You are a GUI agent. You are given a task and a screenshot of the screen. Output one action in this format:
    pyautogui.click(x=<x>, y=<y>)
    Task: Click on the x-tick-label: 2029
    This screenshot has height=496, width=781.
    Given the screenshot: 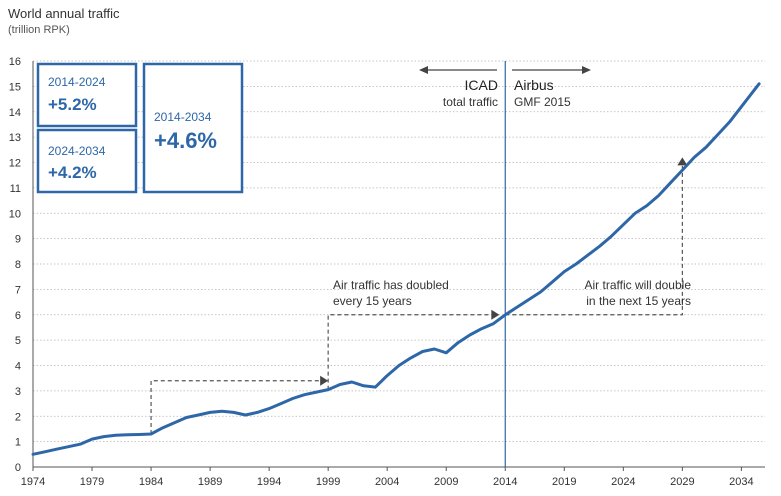 What is the action you would take?
    pyautogui.click(x=682, y=482)
    